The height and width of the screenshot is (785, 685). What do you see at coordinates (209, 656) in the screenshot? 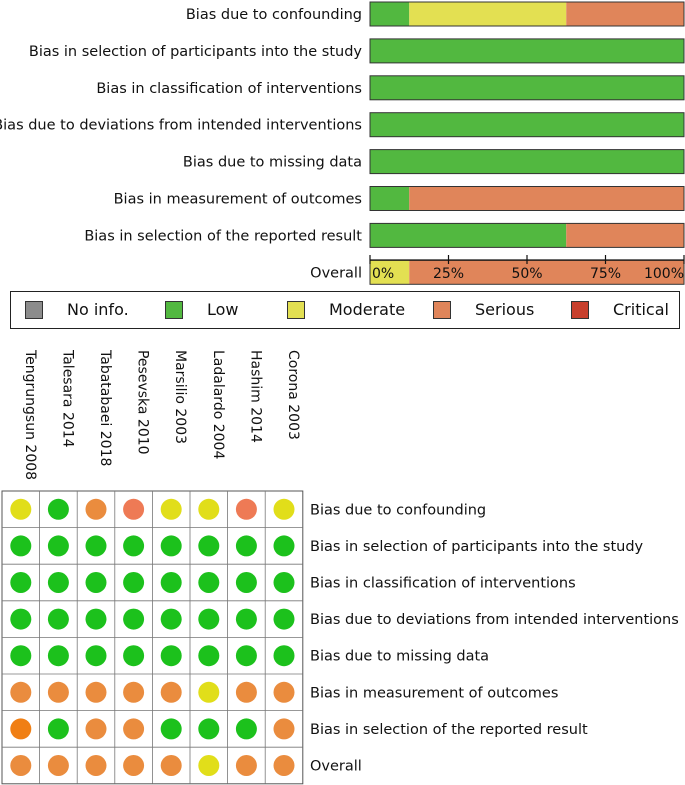
I see `rating-dot-ladalardo-2004-bias-due-to-missing-data` at bounding box center [209, 656].